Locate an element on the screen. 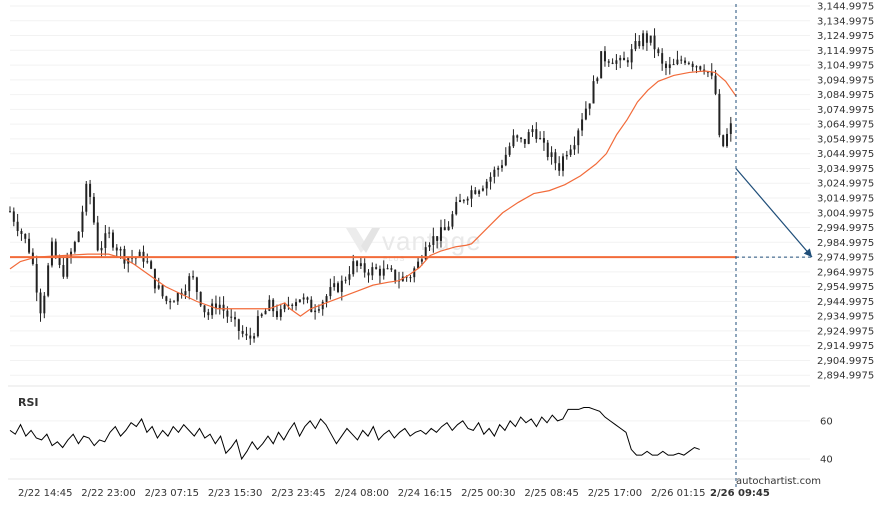 The image size is (887, 505). price-tick-label: 3,014.9975 is located at coordinates (845, 199).